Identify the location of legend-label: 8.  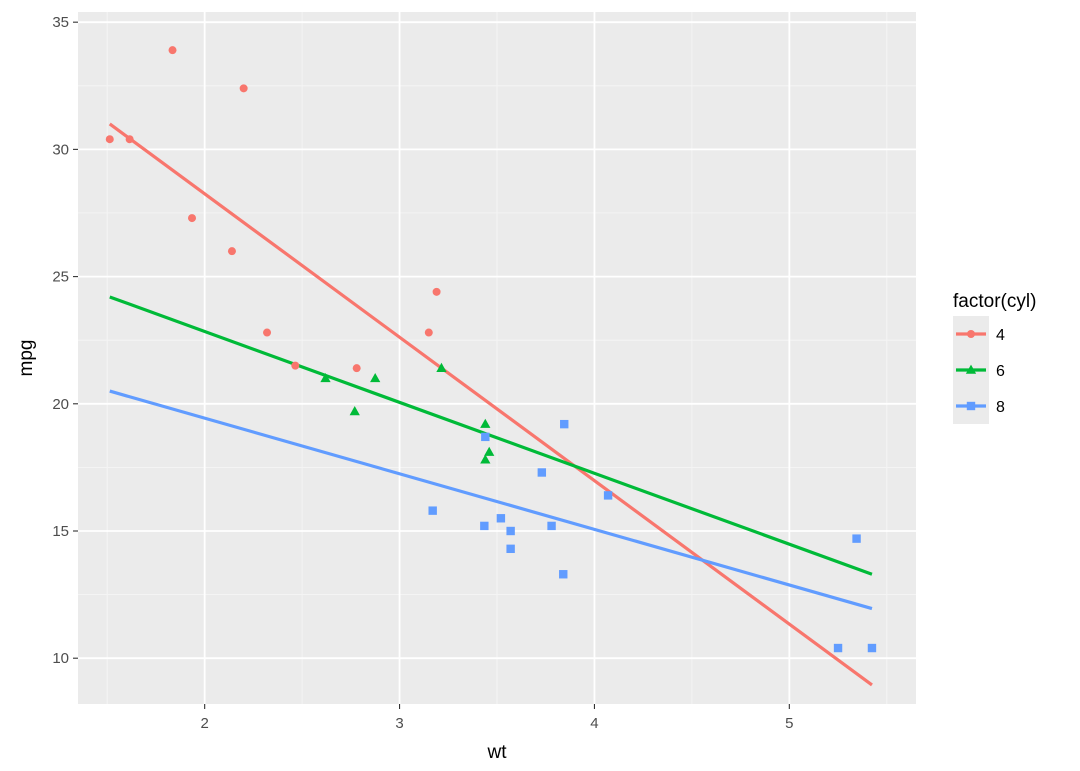
(1000, 407).